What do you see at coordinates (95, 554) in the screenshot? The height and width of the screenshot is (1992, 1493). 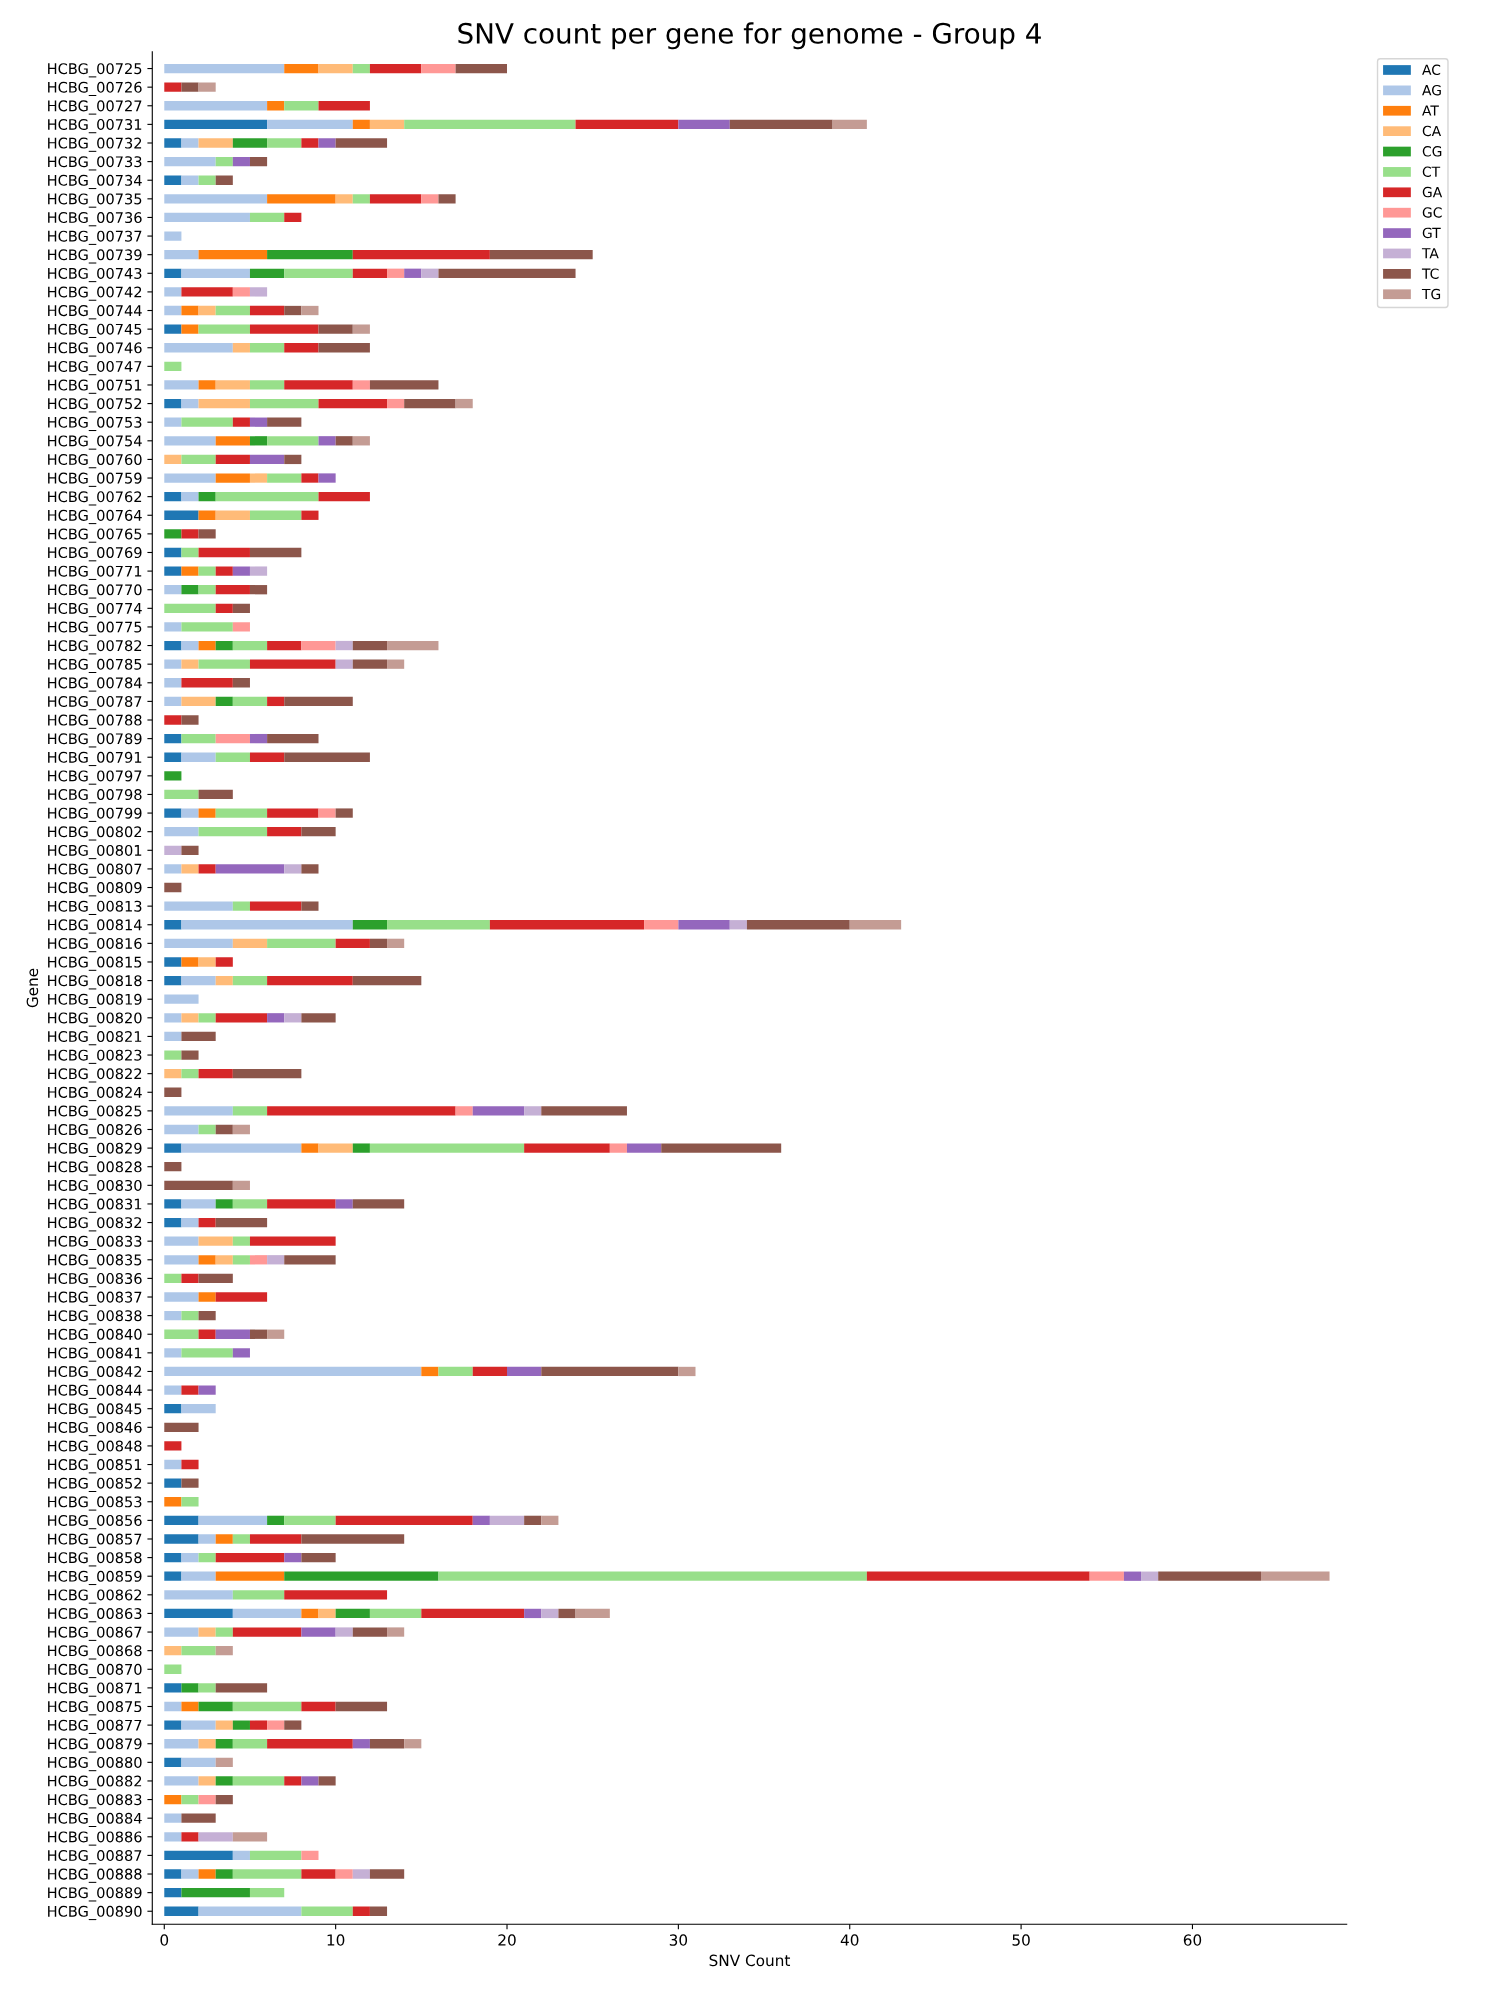 I see `y-tick-label: HCBG_00769` at bounding box center [95, 554].